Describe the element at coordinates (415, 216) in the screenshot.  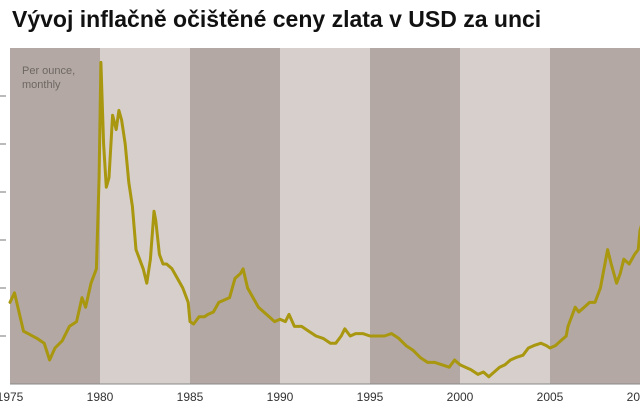
I see `period-band-1995` at that location.